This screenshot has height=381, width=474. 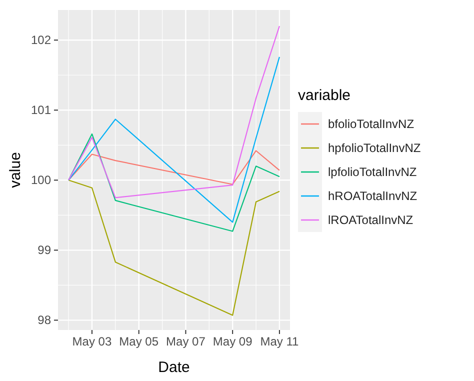 I want to click on y-tick-label: 101, so click(x=41, y=109).